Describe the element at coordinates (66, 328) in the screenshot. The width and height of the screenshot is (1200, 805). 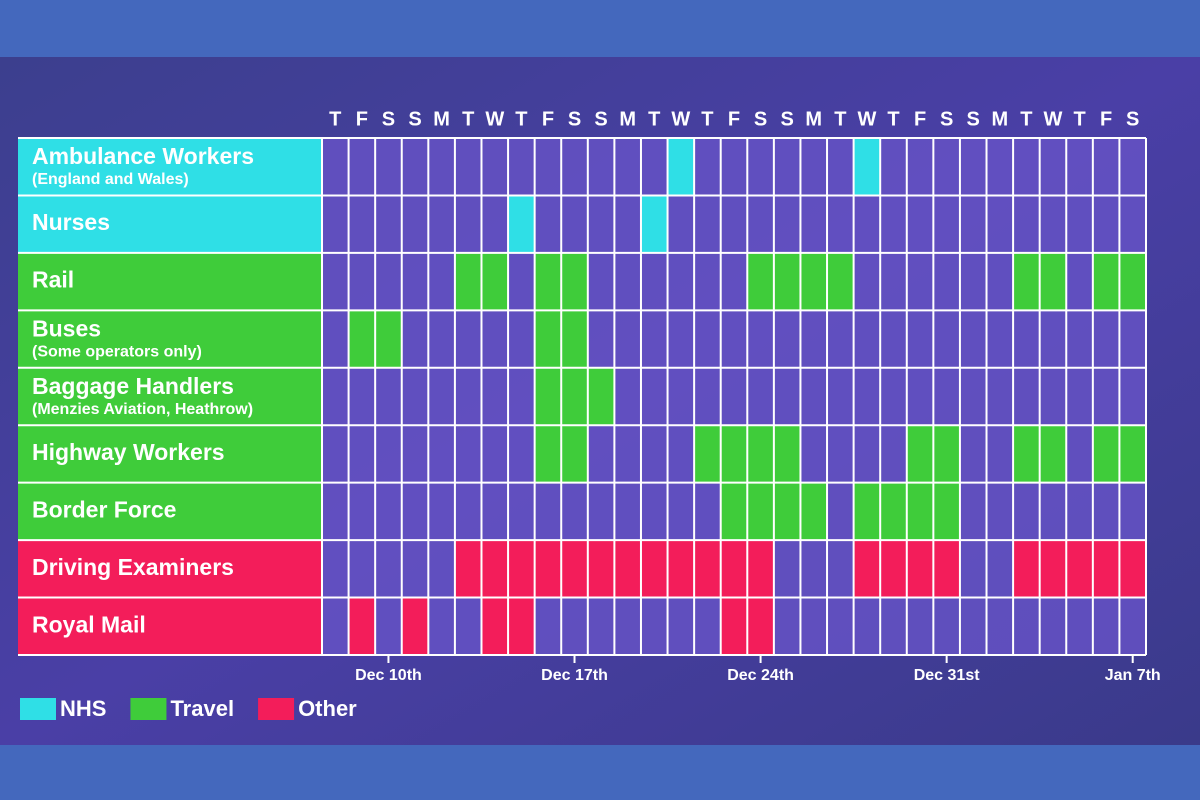
I see `row-label: Buses` at that location.